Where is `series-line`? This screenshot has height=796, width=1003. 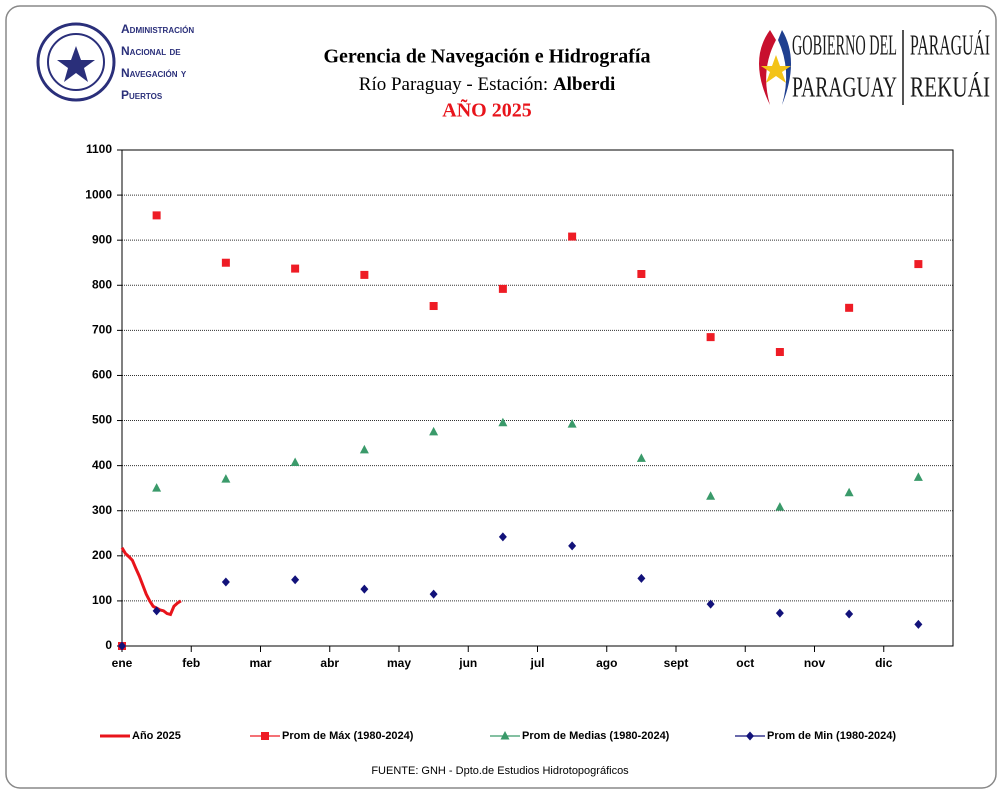
series-line is located at coordinates (151, 581).